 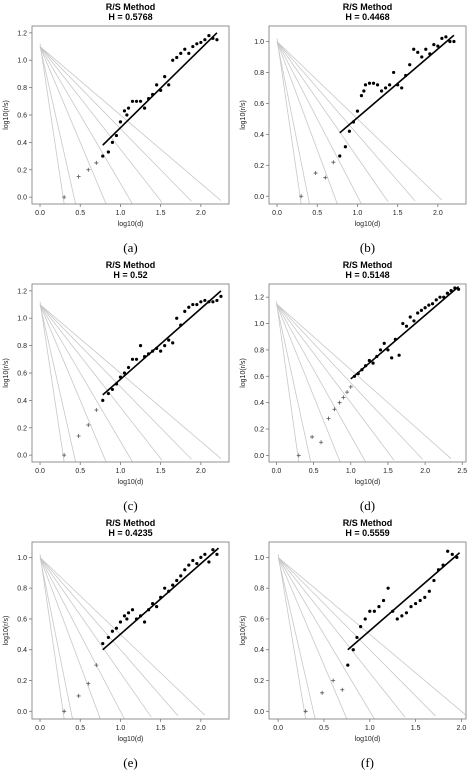 I want to click on chart-subtitle: H = 0.5148, so click(x=367, y=275).